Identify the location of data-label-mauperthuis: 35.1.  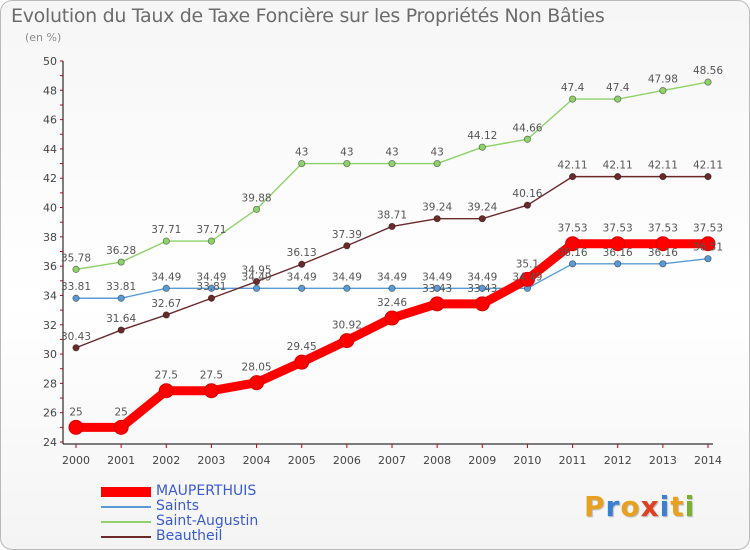
(527, 264).